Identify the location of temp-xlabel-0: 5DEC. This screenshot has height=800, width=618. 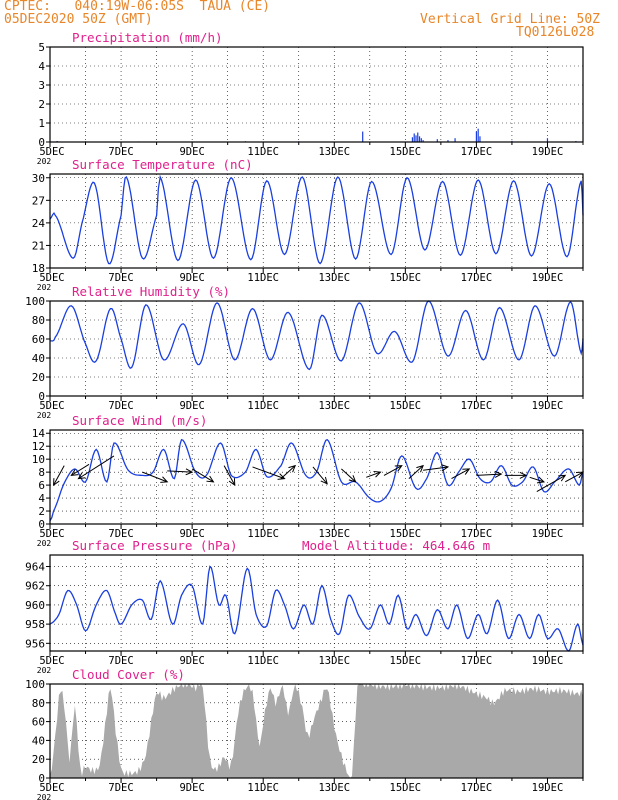
(51, 278).